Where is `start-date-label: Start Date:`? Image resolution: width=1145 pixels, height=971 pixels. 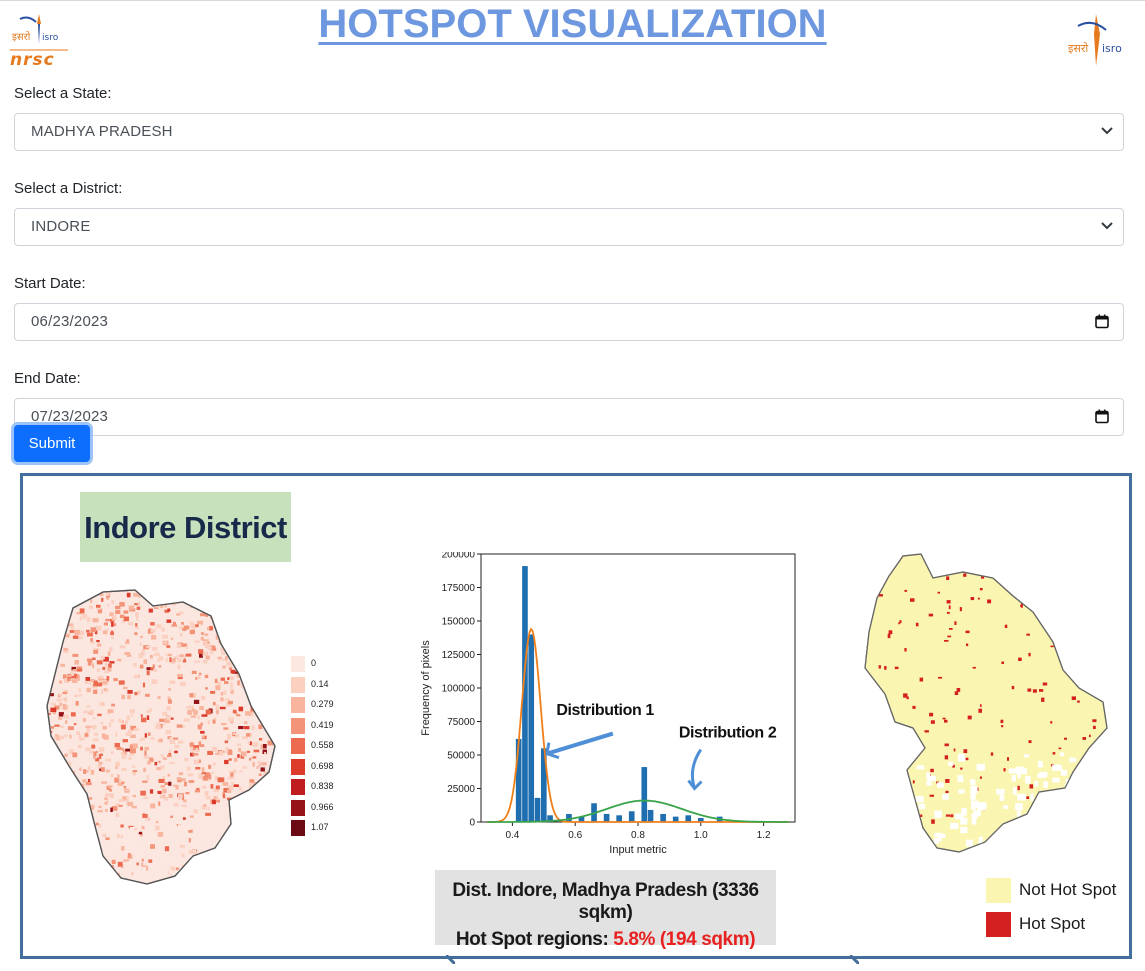 start-date-label: Start Date: is located at coordinates (50, 283).